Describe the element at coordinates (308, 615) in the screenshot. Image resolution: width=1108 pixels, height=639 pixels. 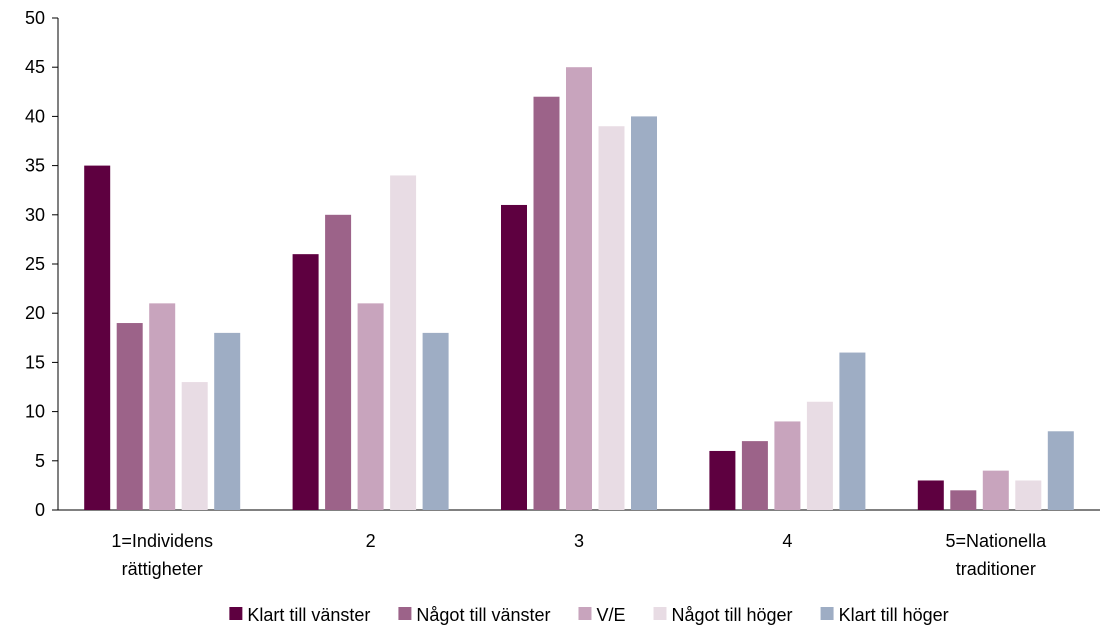
I see `legend-label: Klart till vänster` at that location.